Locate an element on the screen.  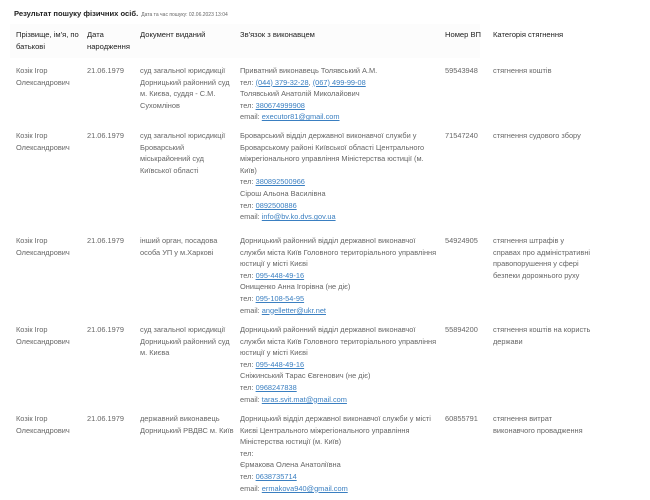
contact-line: Толявський Анатолій Миколайович is located at coordinates (340, 94).